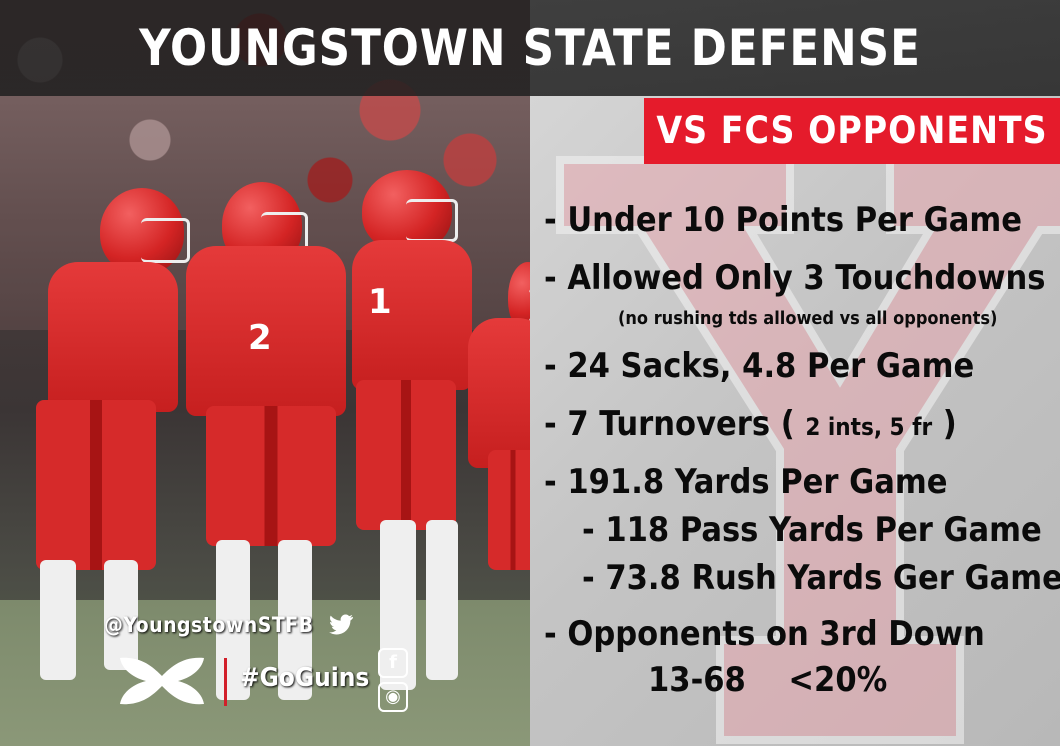  What do you see at coordinates (764, 634) in the screenshot?
I see `stat-third-down: - Opponents on 3rd Down` at bounding box center [764, 634].